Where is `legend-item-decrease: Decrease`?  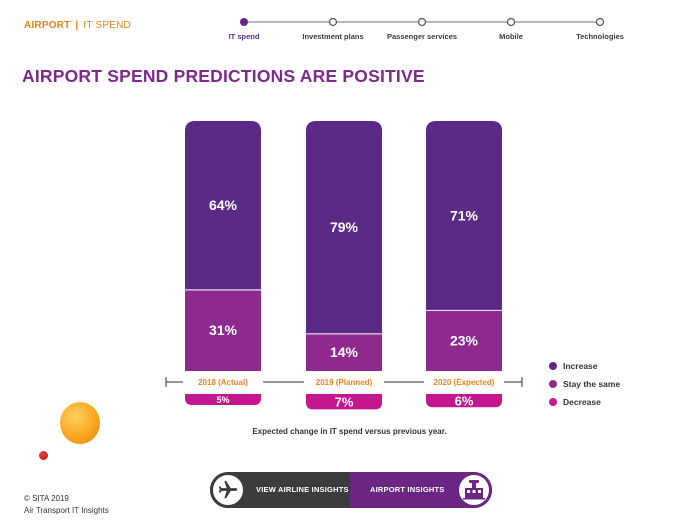 legend-item-decrease: Decrease is located at coordinates (584, 402).